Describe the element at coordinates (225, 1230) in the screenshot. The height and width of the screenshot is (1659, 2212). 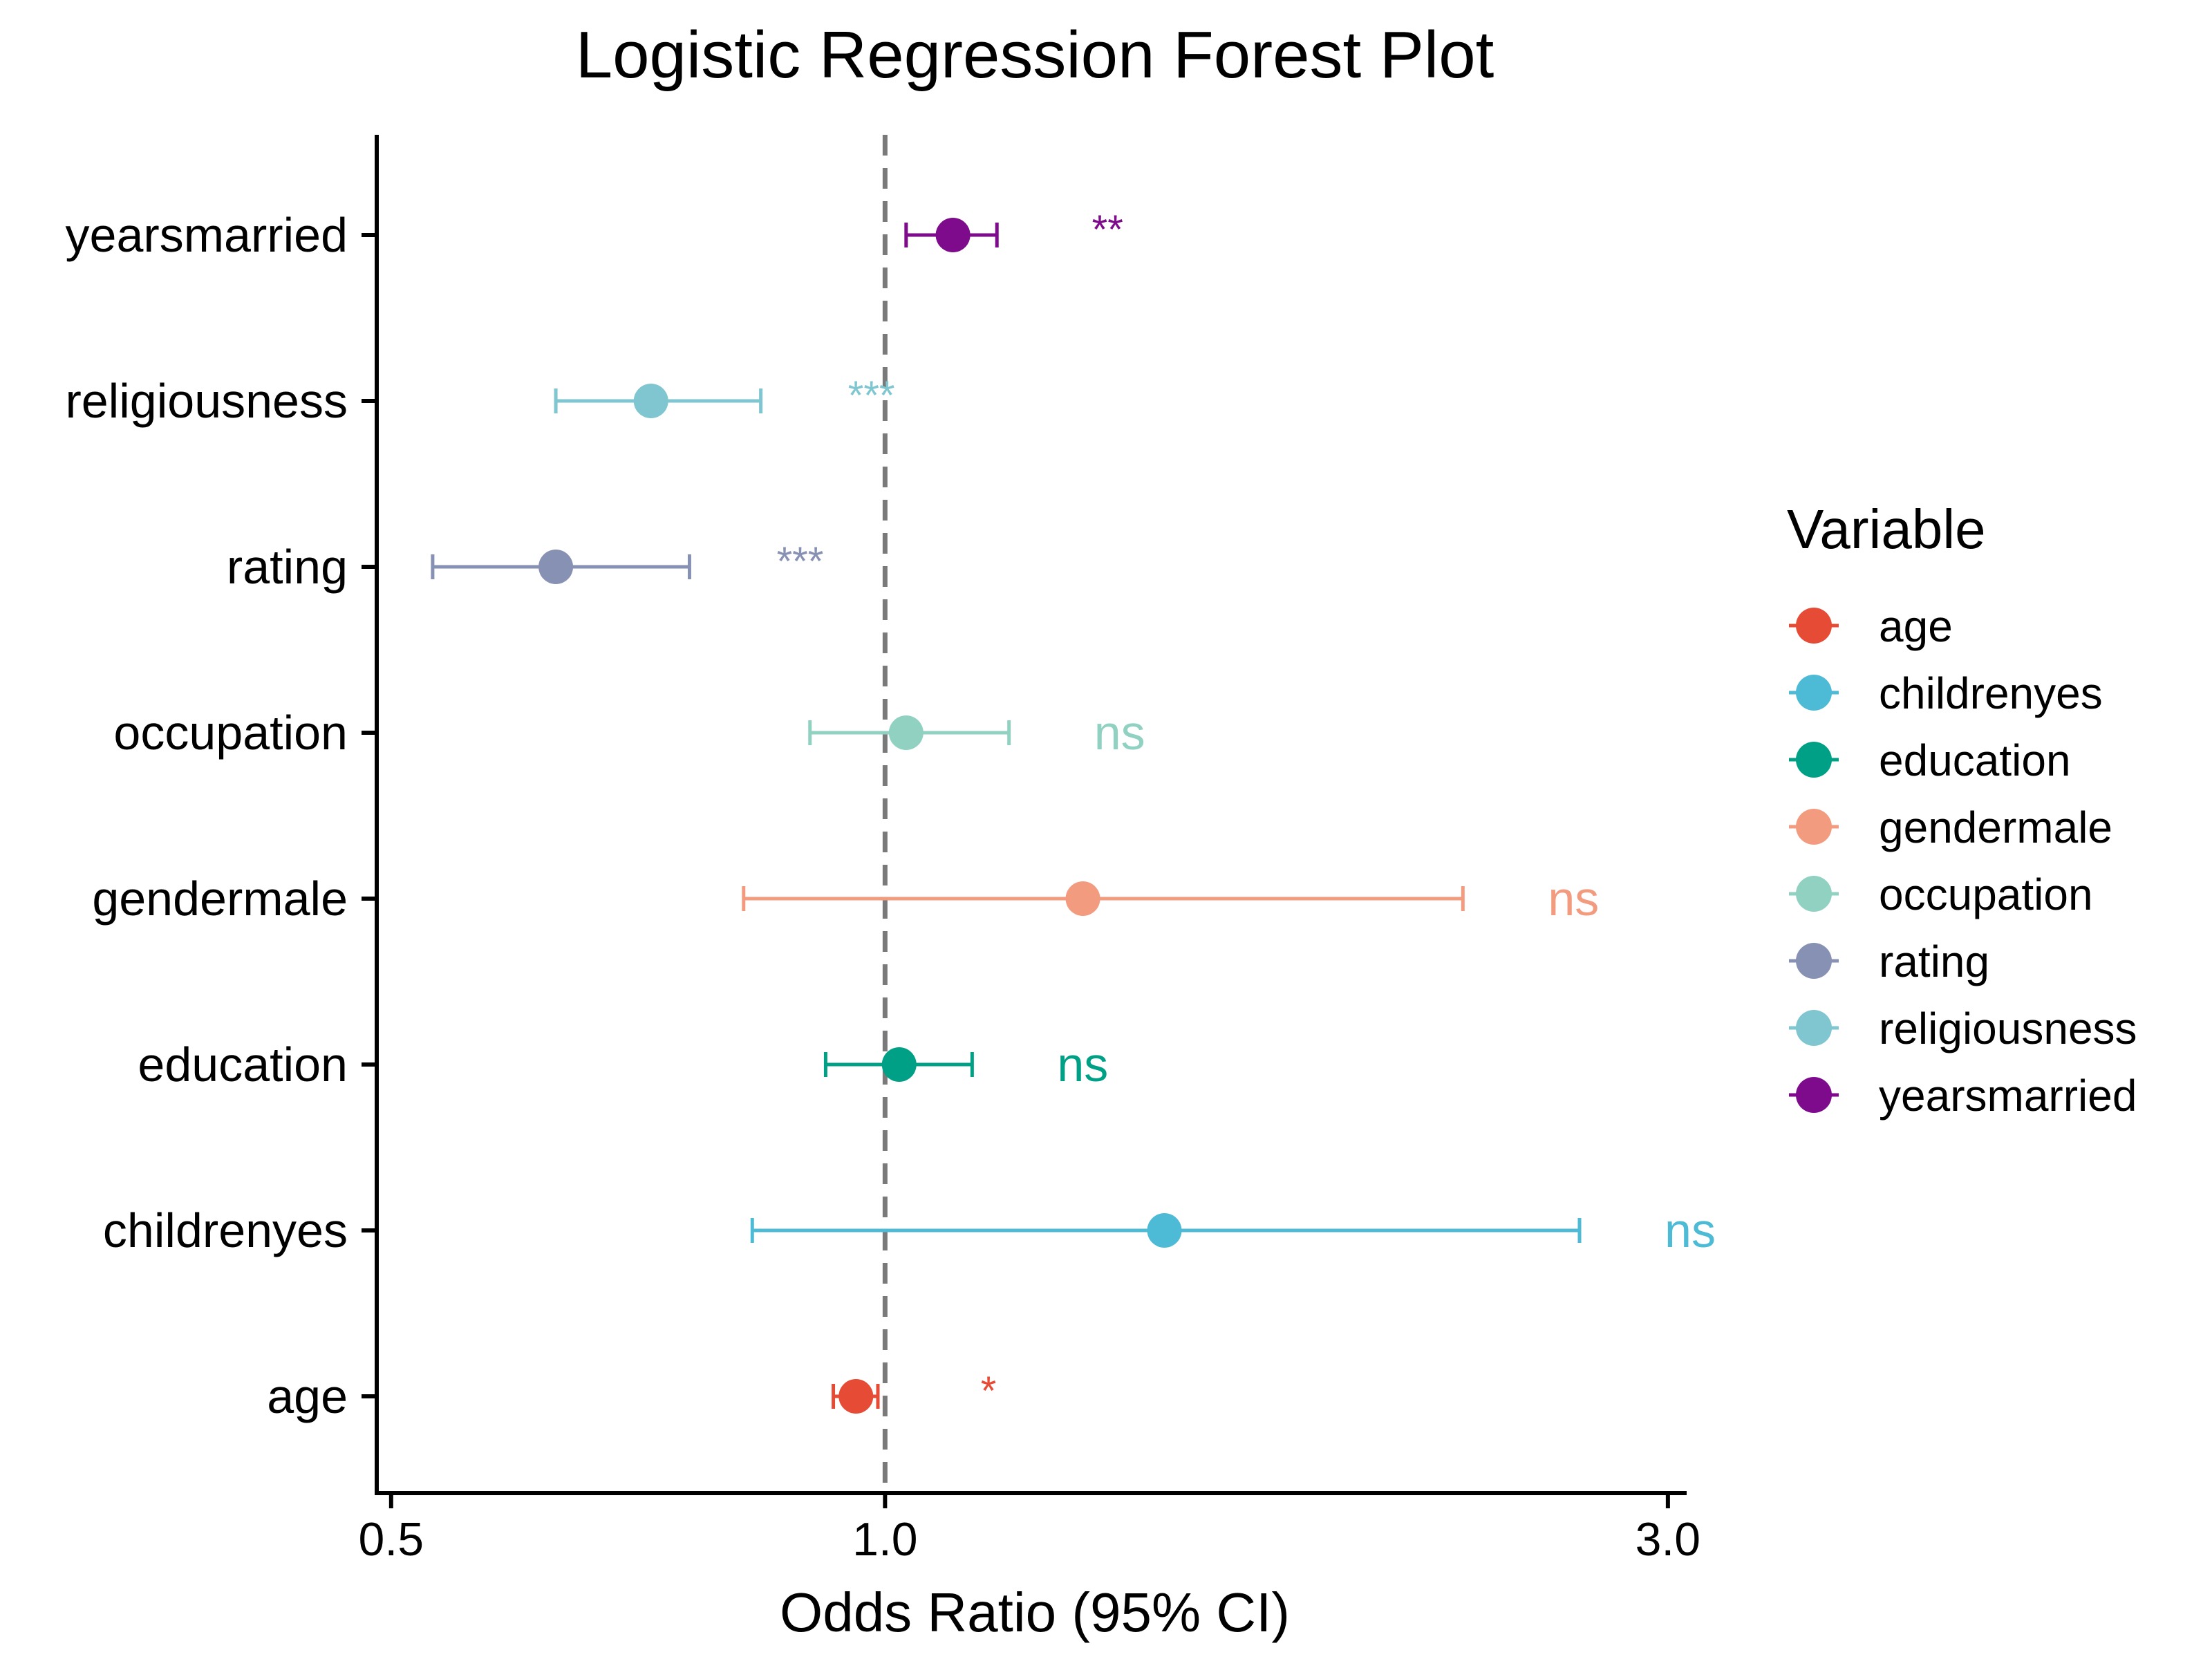
I see `y-tick-label: childrenyes` at that location.